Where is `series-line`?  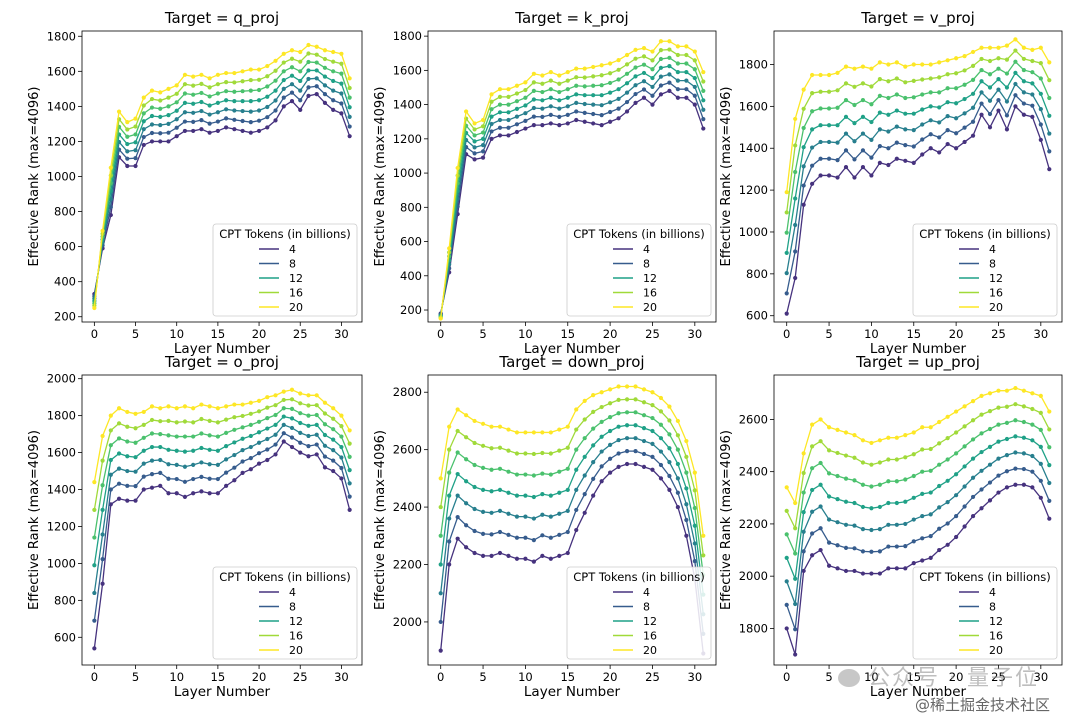
series-line is located at coordinates (918, 467).